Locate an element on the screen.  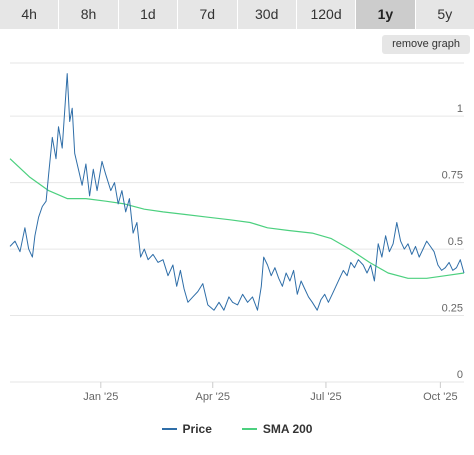
legend-price-label: Price is located at coordinates (197, 429).